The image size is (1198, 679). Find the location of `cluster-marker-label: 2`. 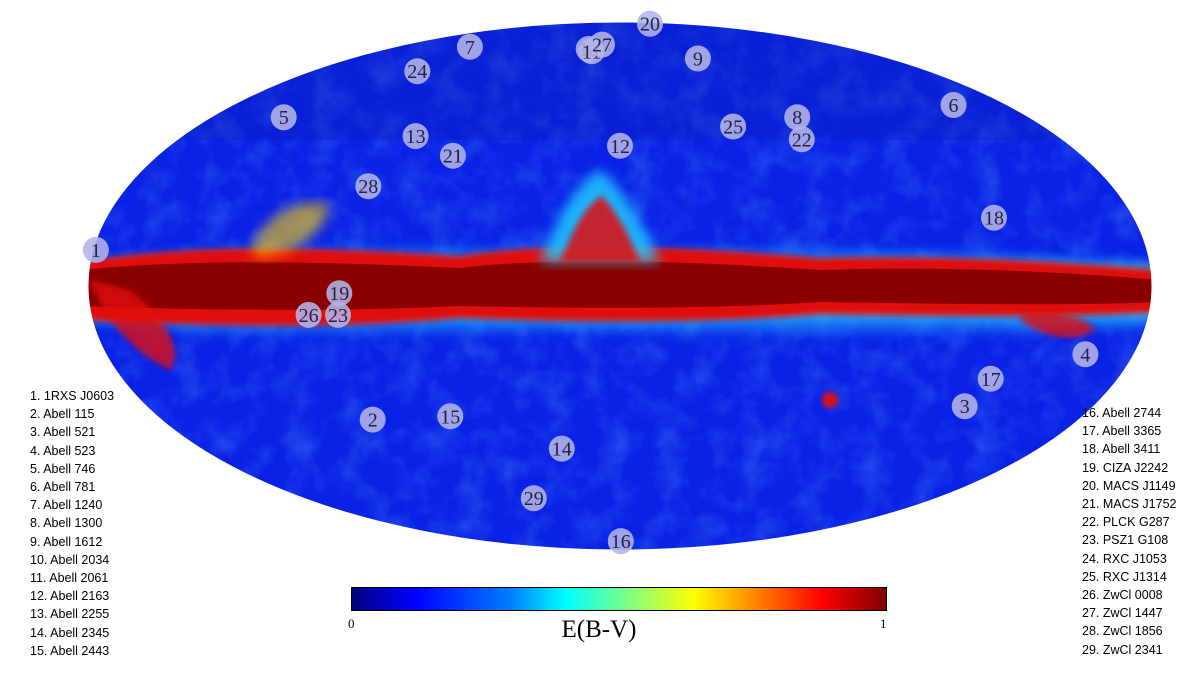

cluster-marker-label: 2 is located at coordinates (373, 421).